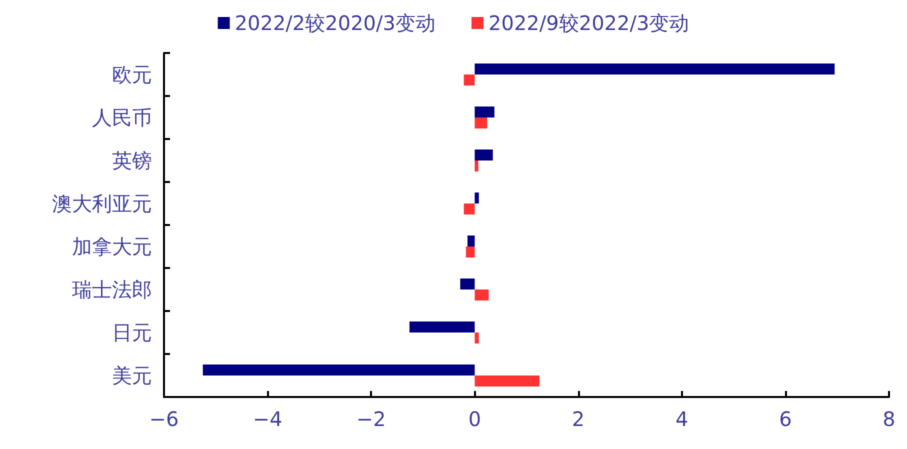 This screenshot has height=449, width=907. What do you see at coordinates (681, 419) in the screenshot?
I see `x-tick-label: 4` at bounding box center [681, 419].